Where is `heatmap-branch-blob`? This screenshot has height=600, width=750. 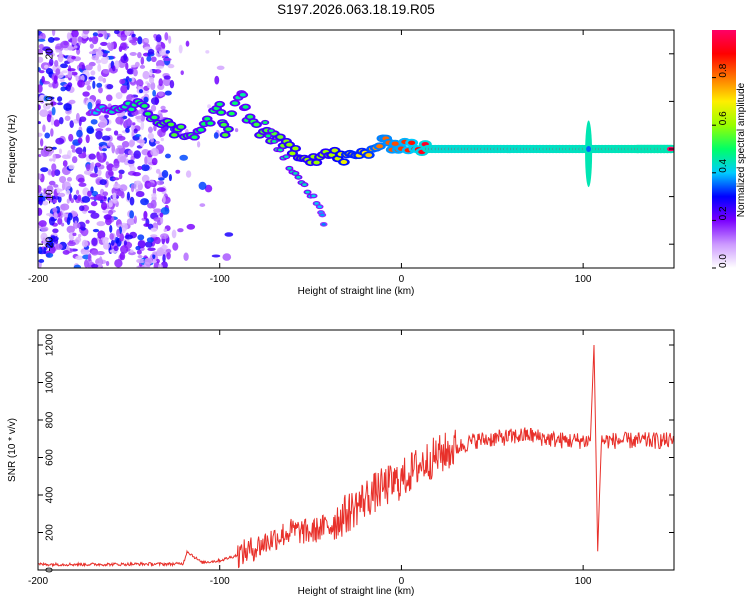
heatmap-branch-blob is located at coordinates (286, 157).